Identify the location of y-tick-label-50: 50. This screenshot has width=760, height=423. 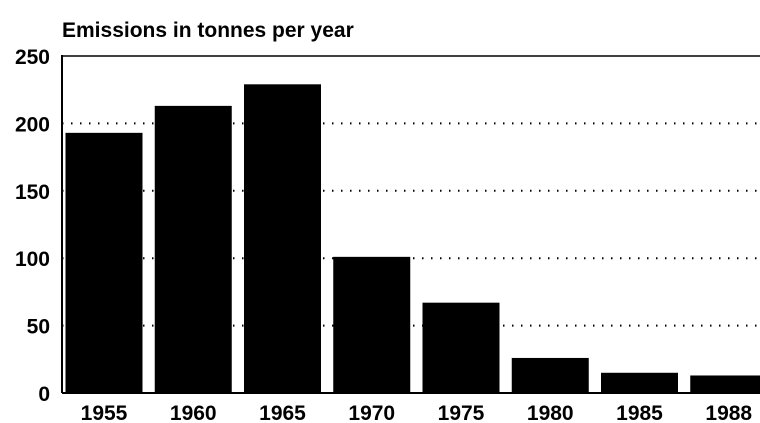
(38, 327).